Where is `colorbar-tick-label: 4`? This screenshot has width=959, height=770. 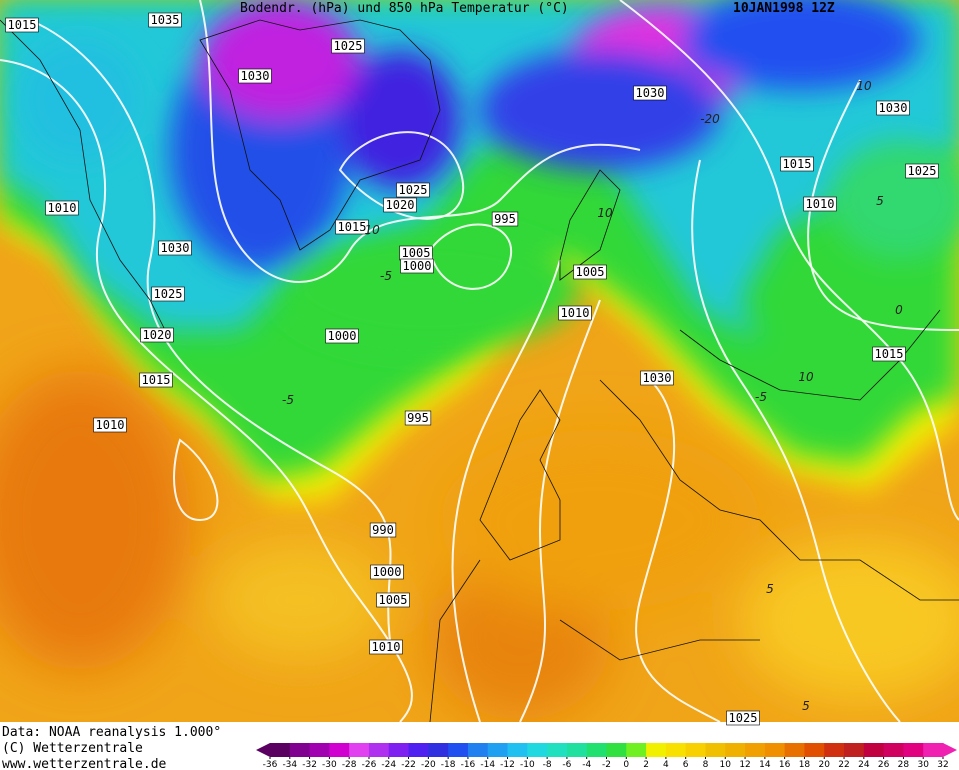 colorbar-tick-label: 4 is located at coordinates (666, 765).